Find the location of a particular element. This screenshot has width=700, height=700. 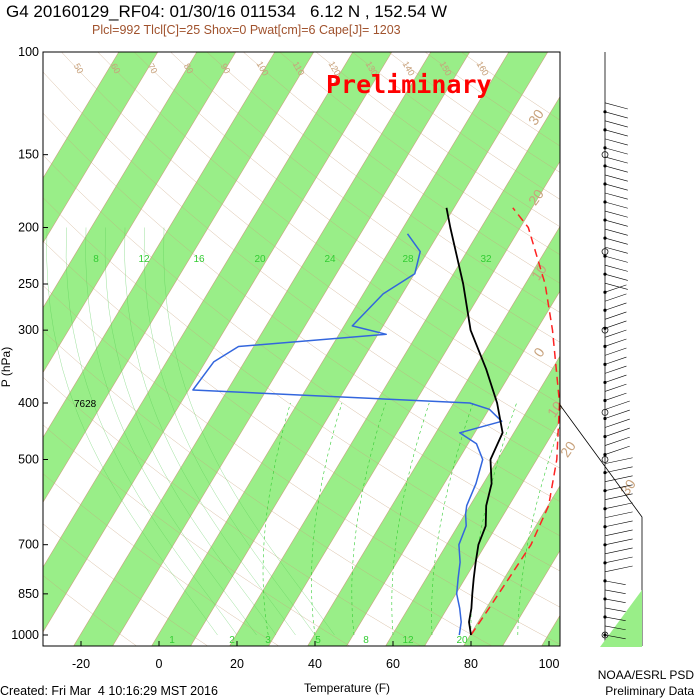

wind-panel-band is located at coordinates (621, 618).